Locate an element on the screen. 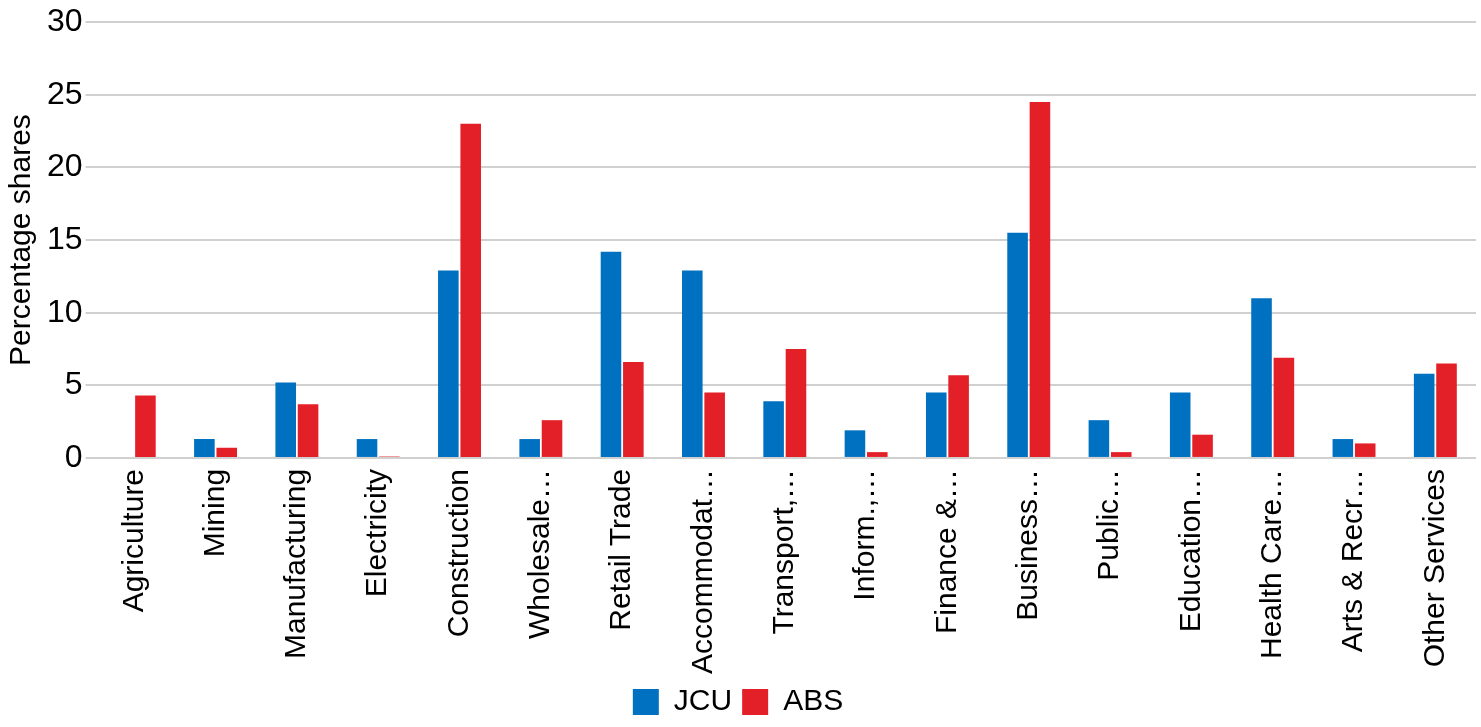 This screenshot has height=727, width=1481. y-tick-label: 20 is located at coordinates (65, 165).